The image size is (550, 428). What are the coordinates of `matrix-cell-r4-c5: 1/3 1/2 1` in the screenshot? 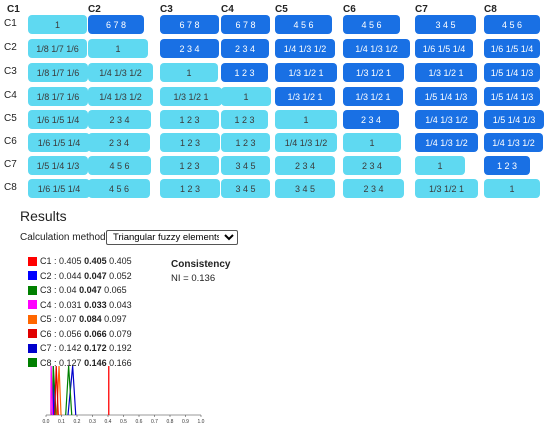 It's located at (305, 96).